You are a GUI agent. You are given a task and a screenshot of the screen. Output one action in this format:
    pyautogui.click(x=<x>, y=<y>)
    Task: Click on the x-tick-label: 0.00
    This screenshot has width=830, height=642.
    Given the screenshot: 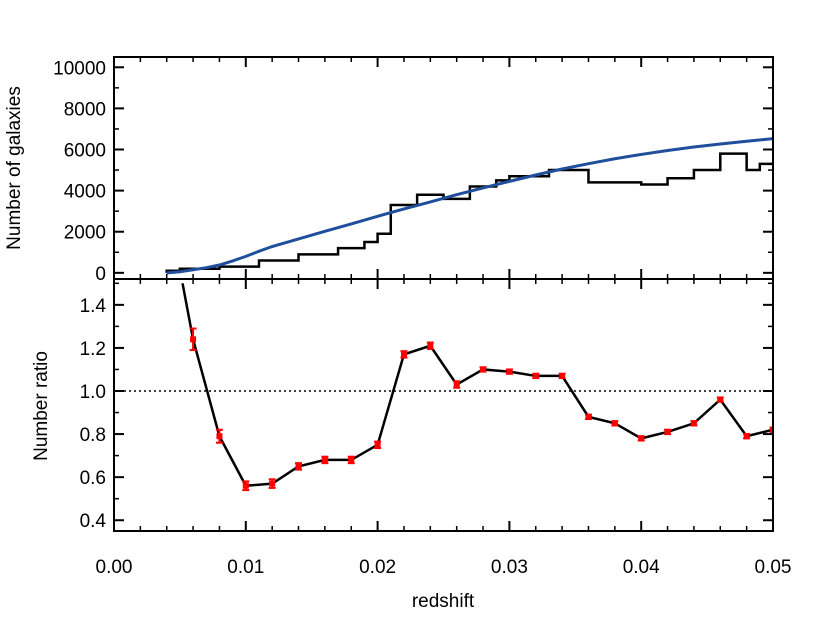 What is the action you would take?
    pyautogui.click(x=114, y=567)
    